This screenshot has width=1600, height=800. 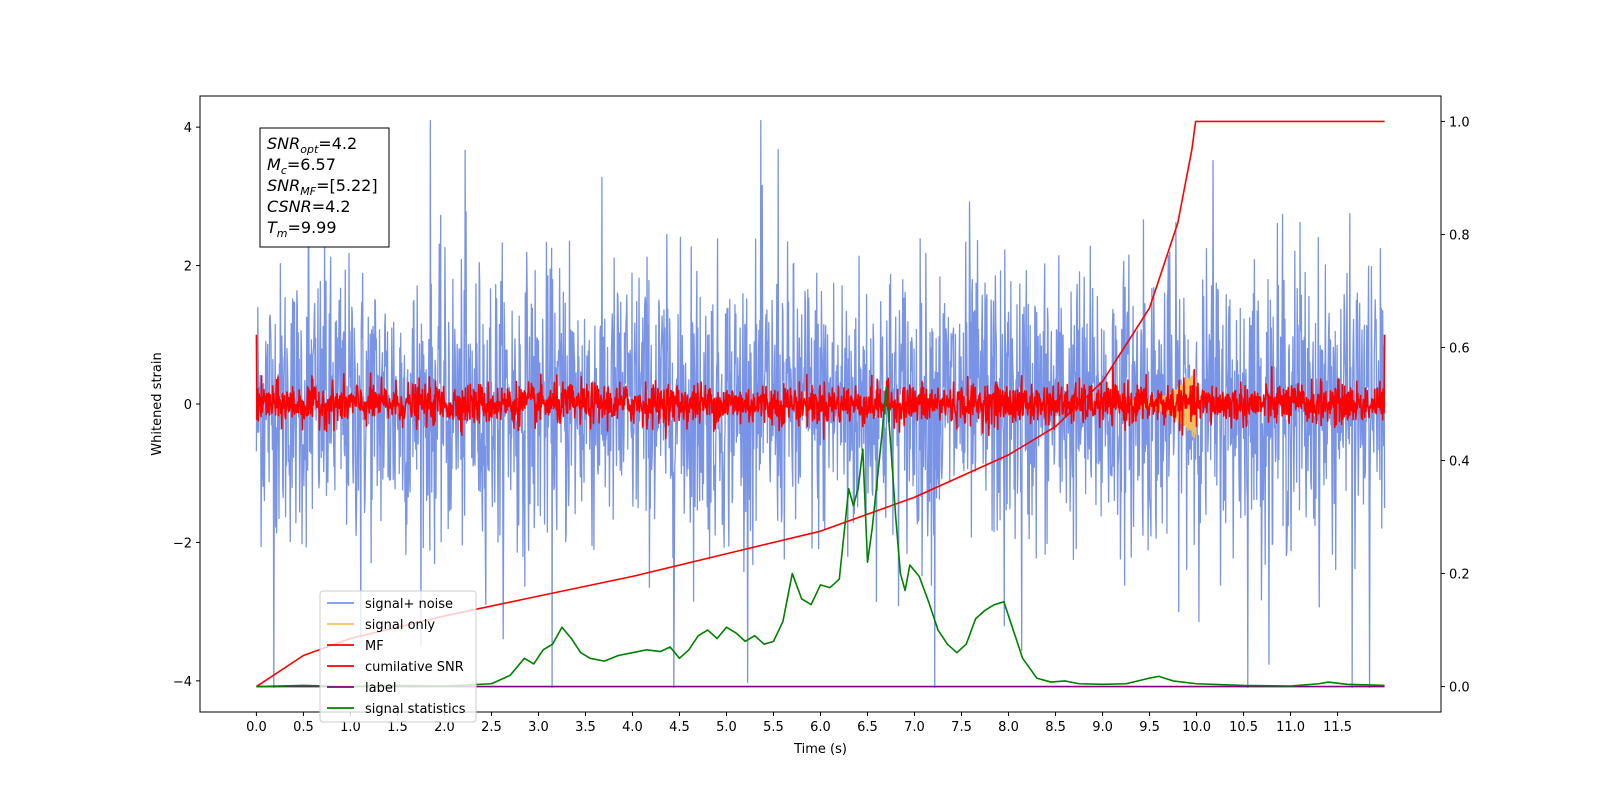 What do you see at coordinates (961, 727) in the screenshot?
I see `x-tick-label: 7.5` at bounding box center [961, 727].